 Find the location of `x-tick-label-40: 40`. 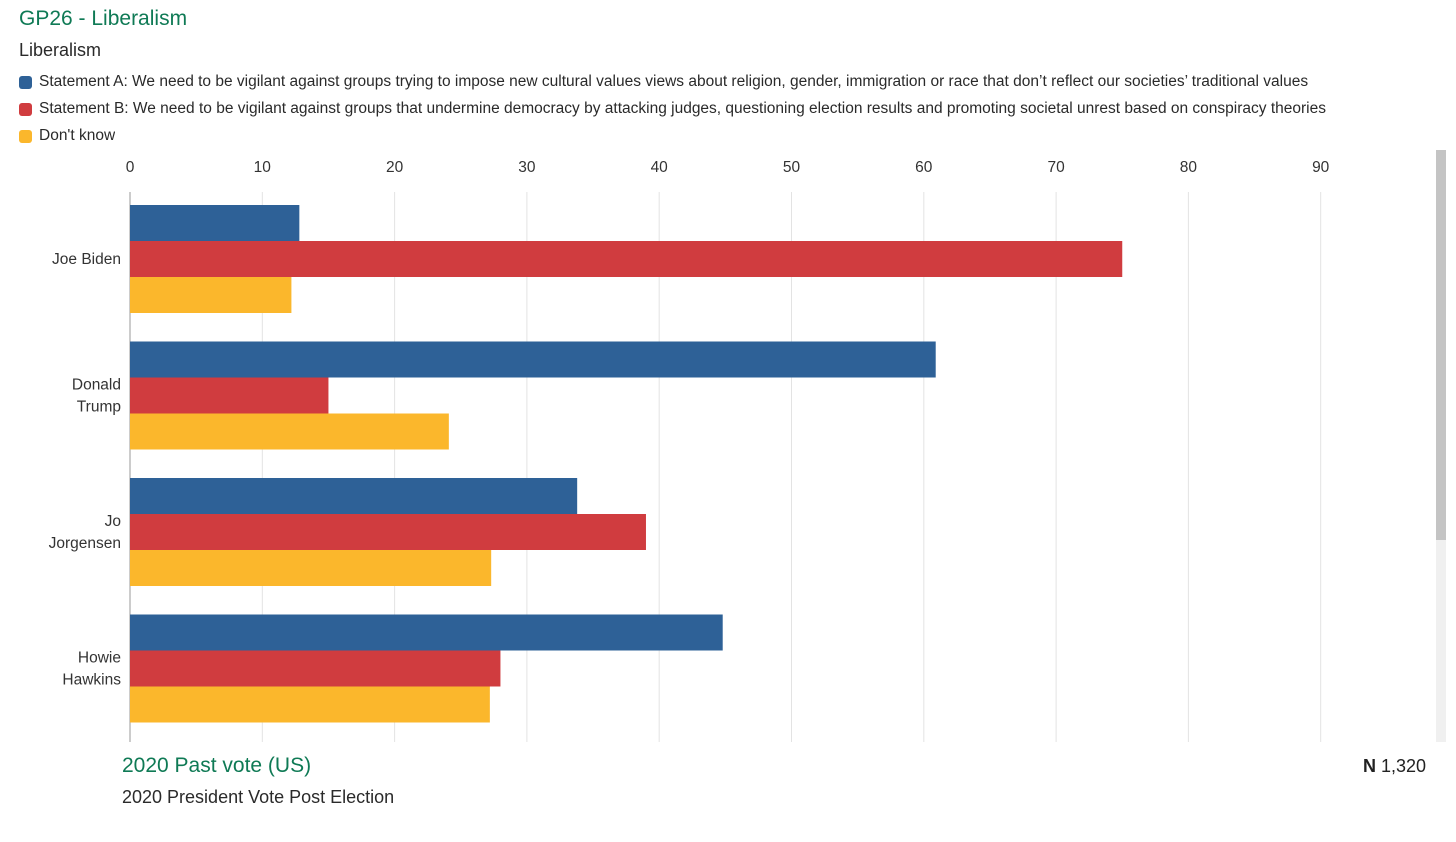

x-tick-label-40: 40 is located at coordinates (660, 167).